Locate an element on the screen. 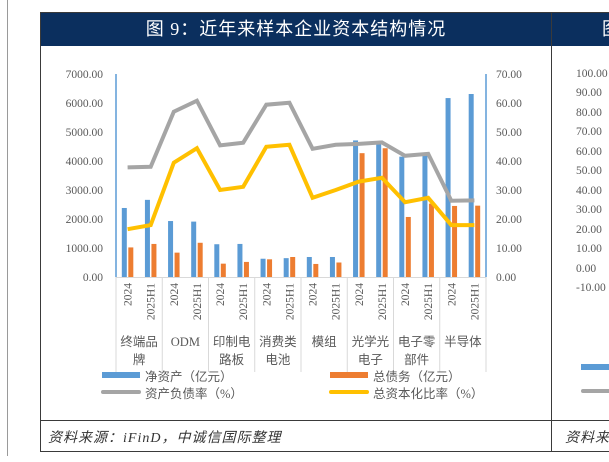 This screenshot has height=462, width=609. legend-swatch-total-debt is located at coordinates (349, 375).